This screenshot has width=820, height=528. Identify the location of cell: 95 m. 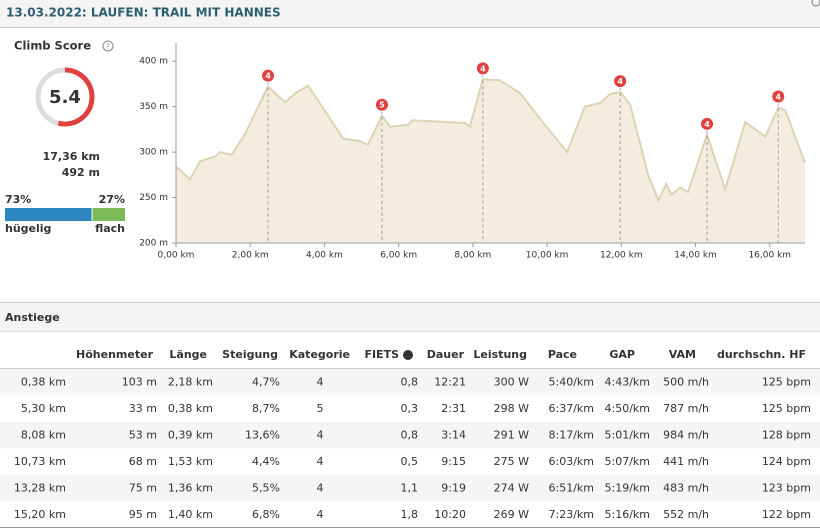
(143, 514).